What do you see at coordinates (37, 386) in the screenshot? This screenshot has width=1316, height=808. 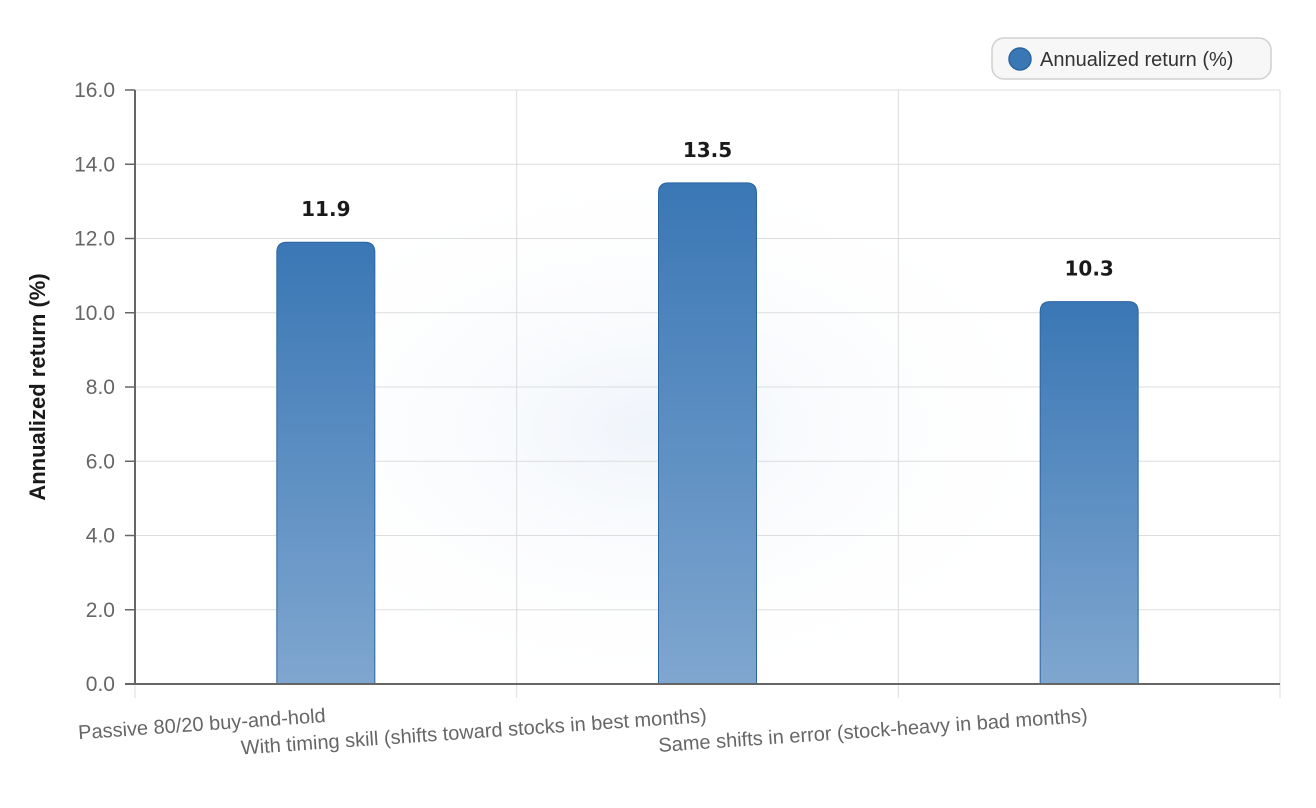 I see `y-axis-title: Annualized return (%)` at bounding box center [37, 386].